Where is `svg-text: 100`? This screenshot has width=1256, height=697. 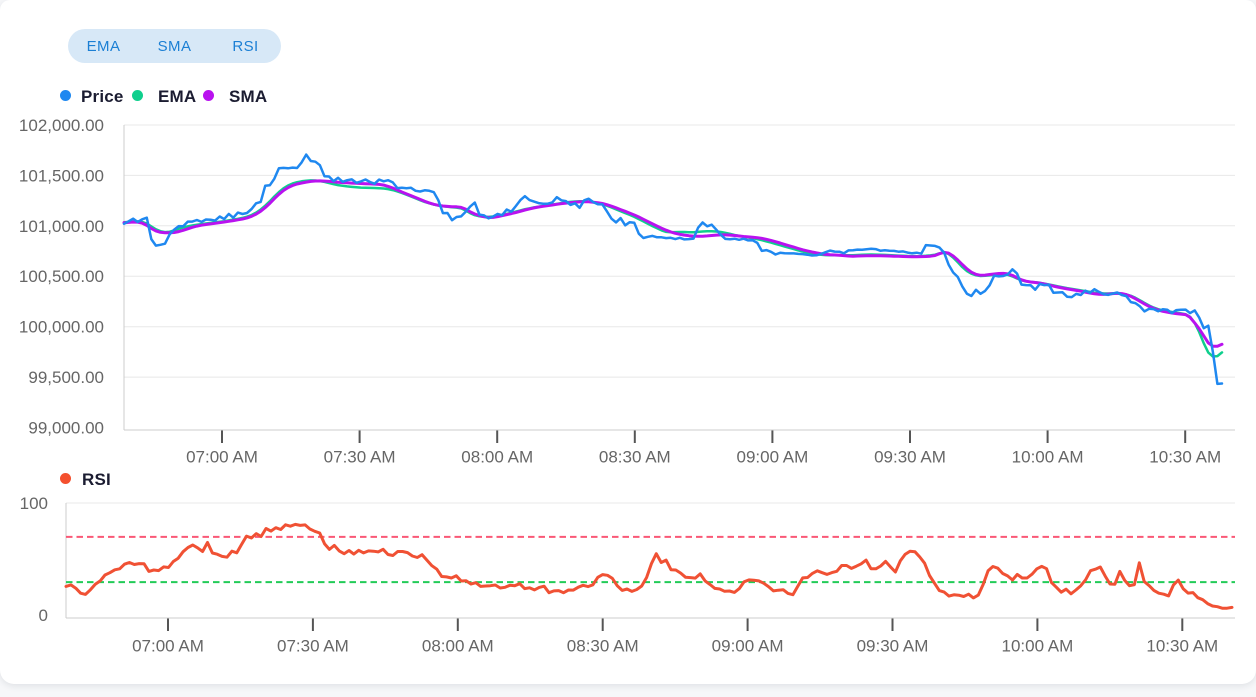 svg-text: 100 is located at coordinates (34, 503).